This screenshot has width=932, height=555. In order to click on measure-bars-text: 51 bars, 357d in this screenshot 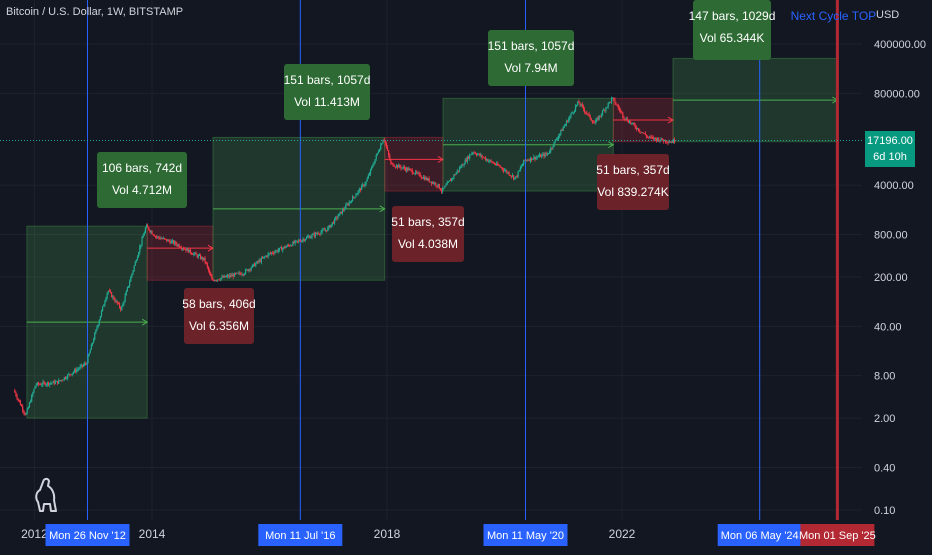, I will do `click(632, 170)`.